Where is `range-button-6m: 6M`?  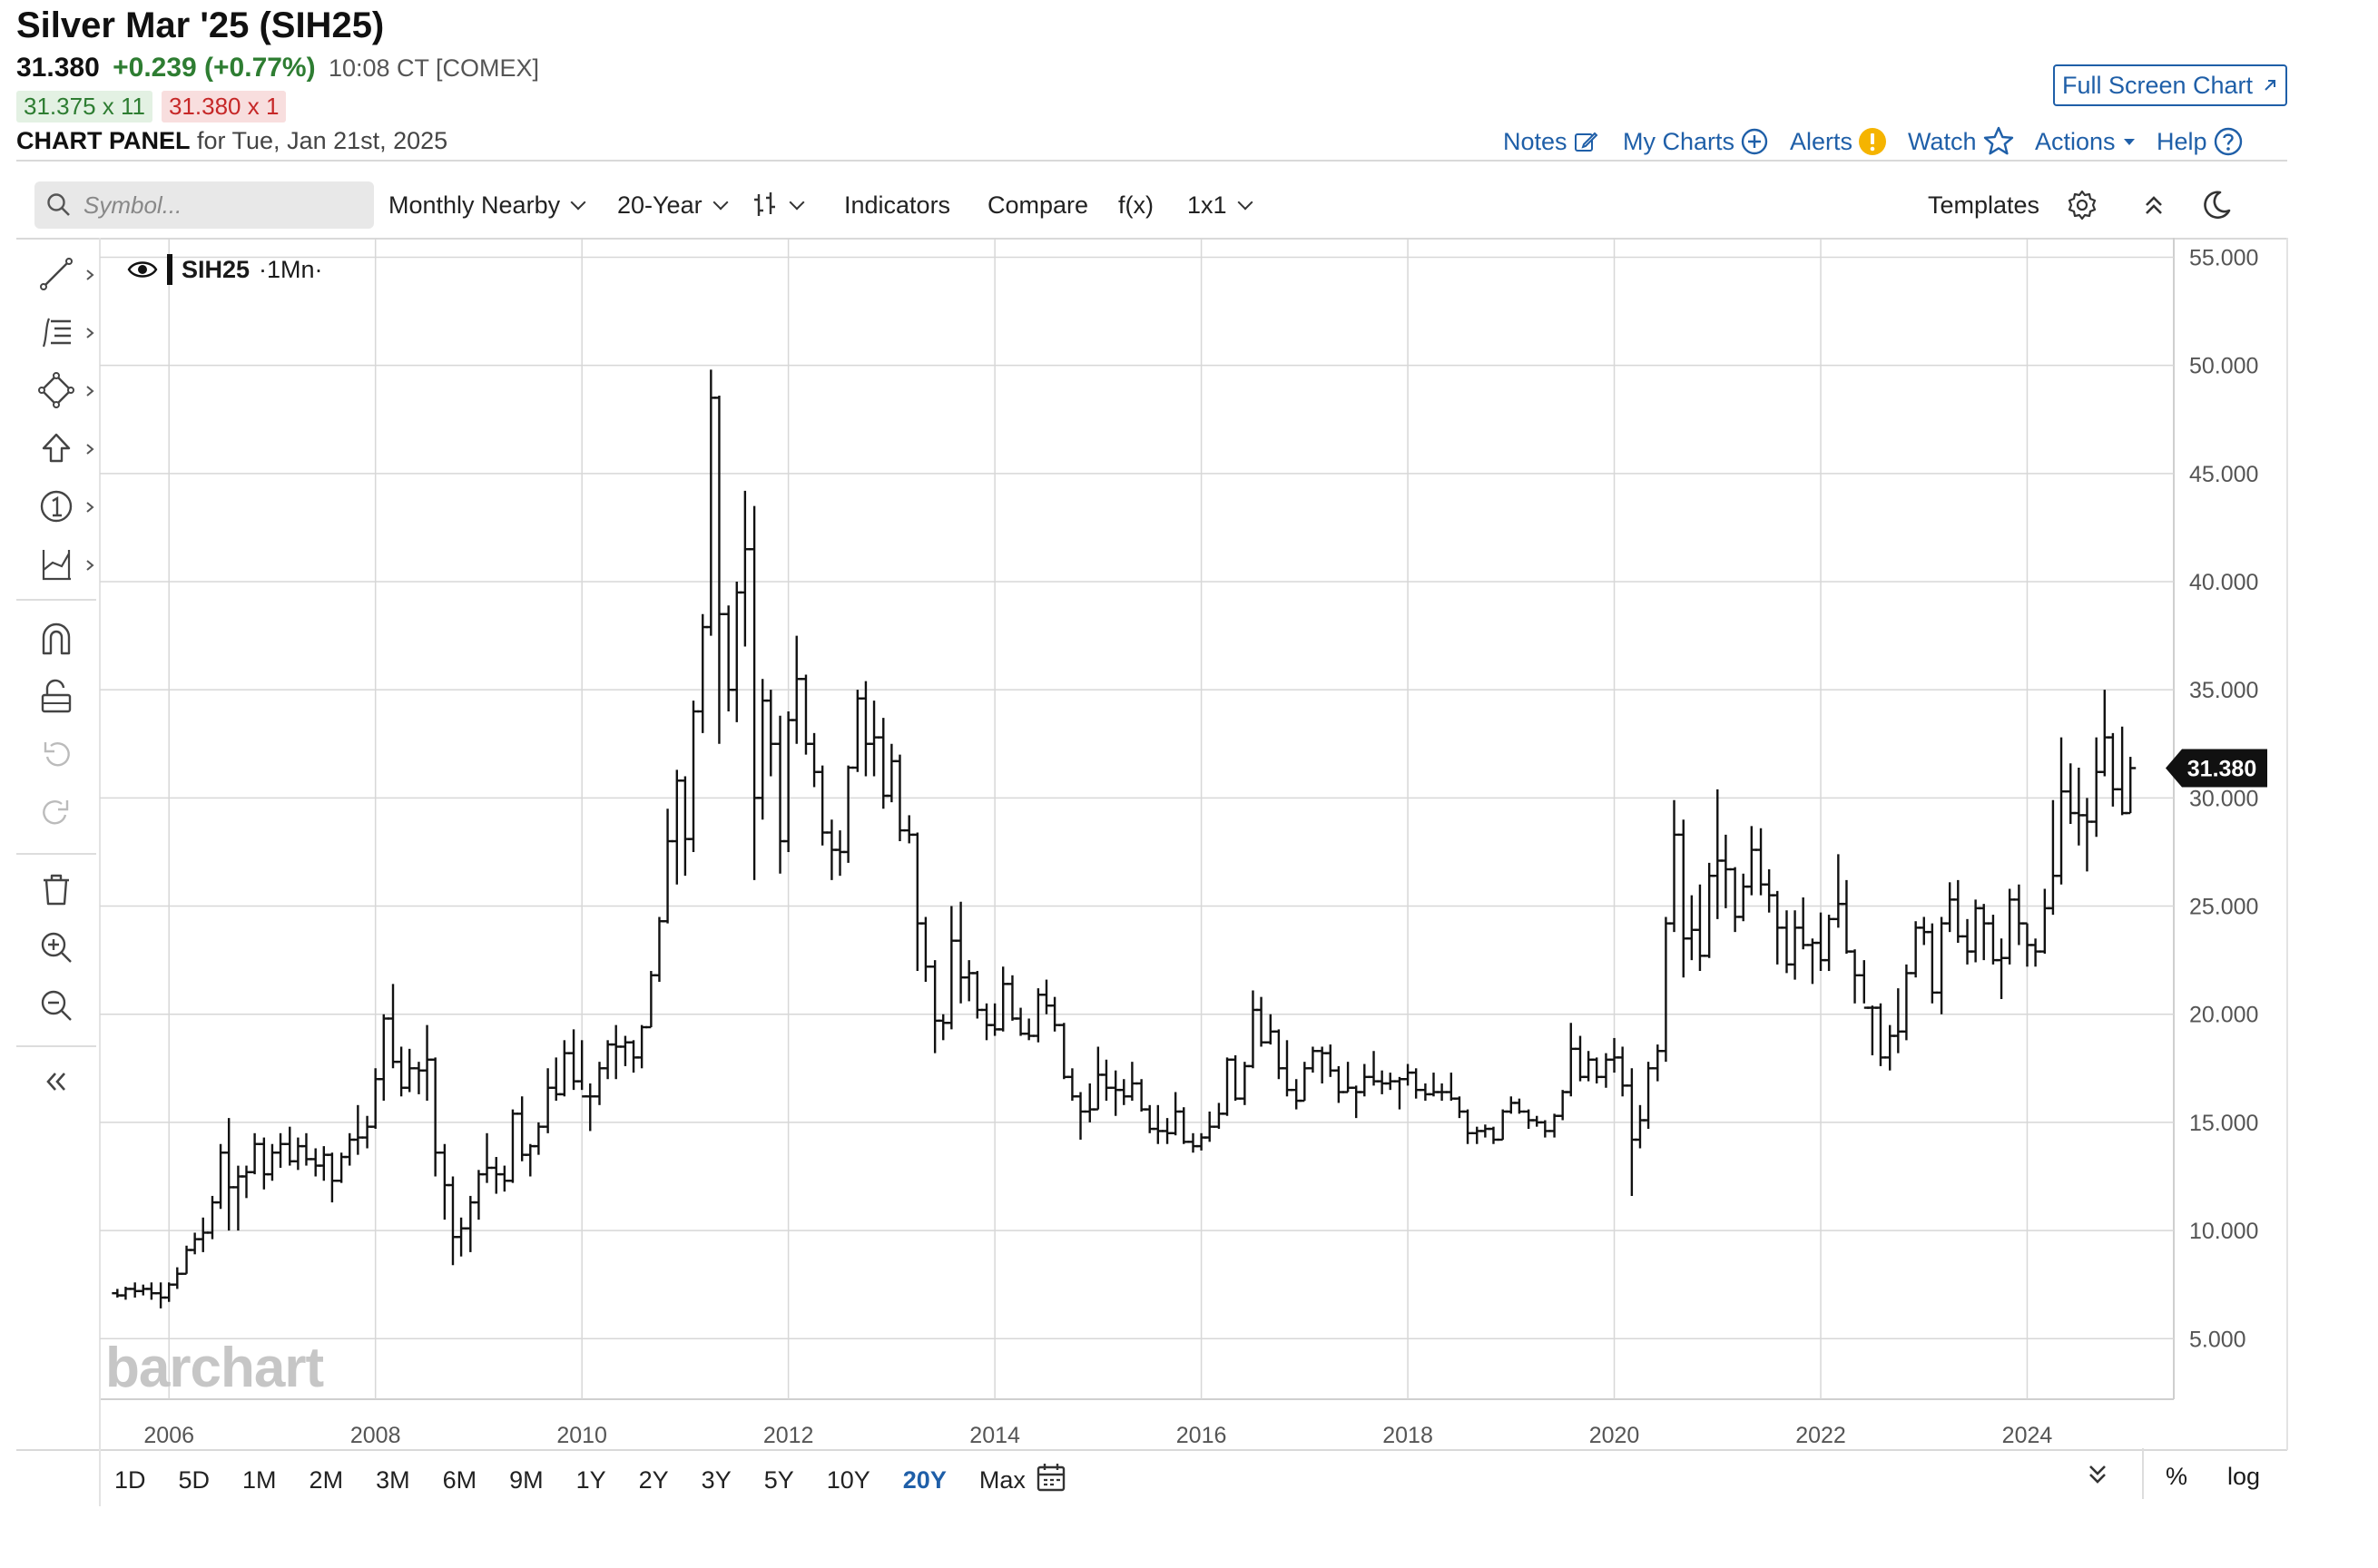
range-button-6m: 6M is located at coordinates (459, 1479).